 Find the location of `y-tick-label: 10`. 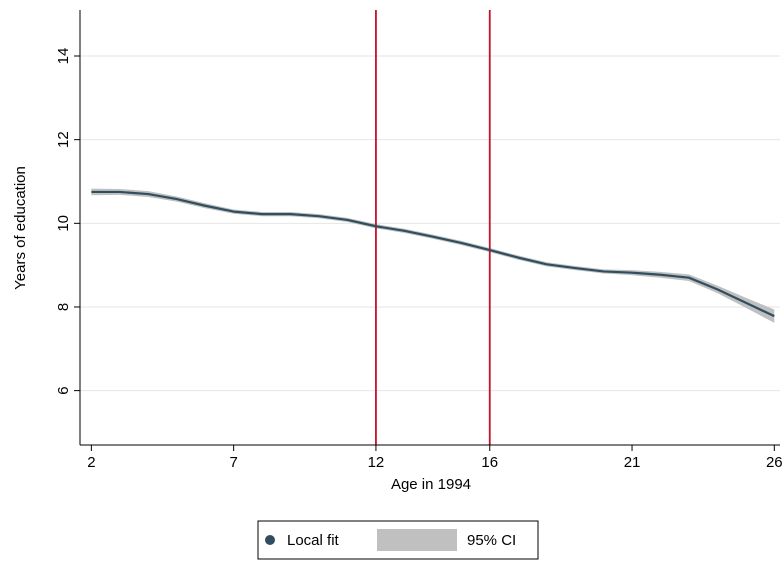

y-tick-label: 10 is located at coordinates (63, 223).